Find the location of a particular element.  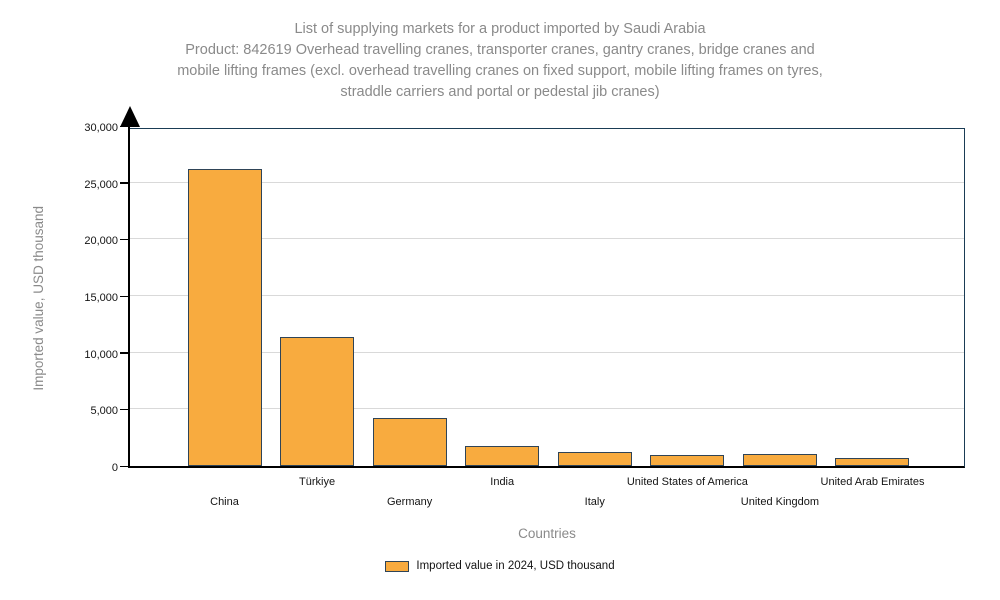

x-axis-label: United States of America is located at coordinates (687, 482).